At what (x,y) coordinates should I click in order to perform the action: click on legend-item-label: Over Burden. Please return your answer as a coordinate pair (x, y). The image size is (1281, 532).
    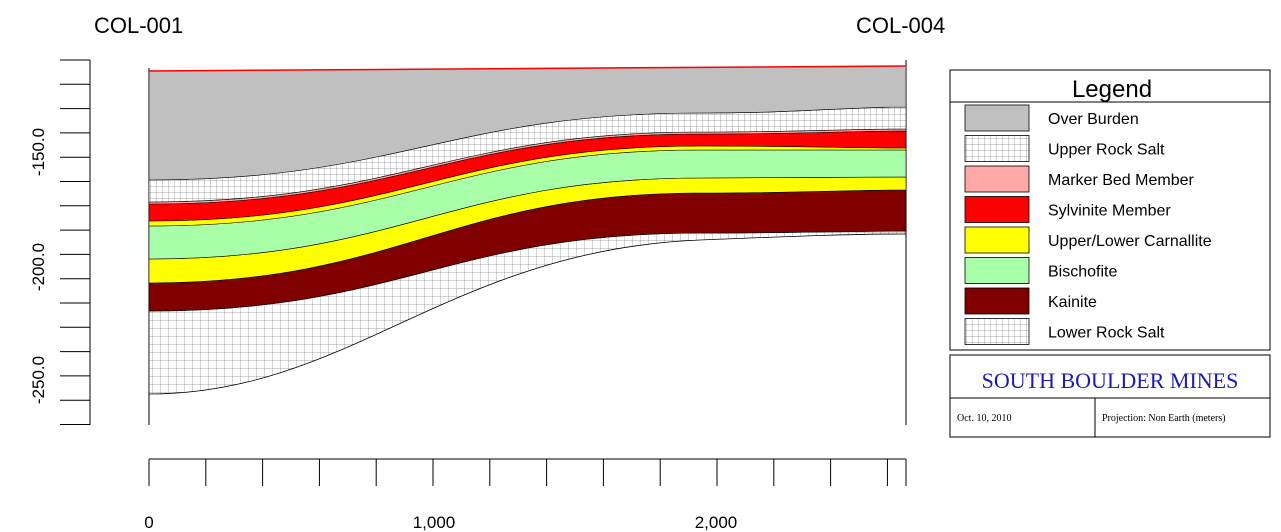
    Looking at the image, I should click on (1093, 119).